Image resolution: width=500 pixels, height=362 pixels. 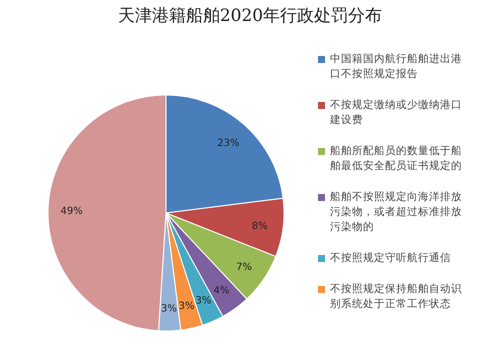 I want to click on legend-label: 中国籍国内航行船舶进出港口不按照规定报告, so click(x=396, y=67).